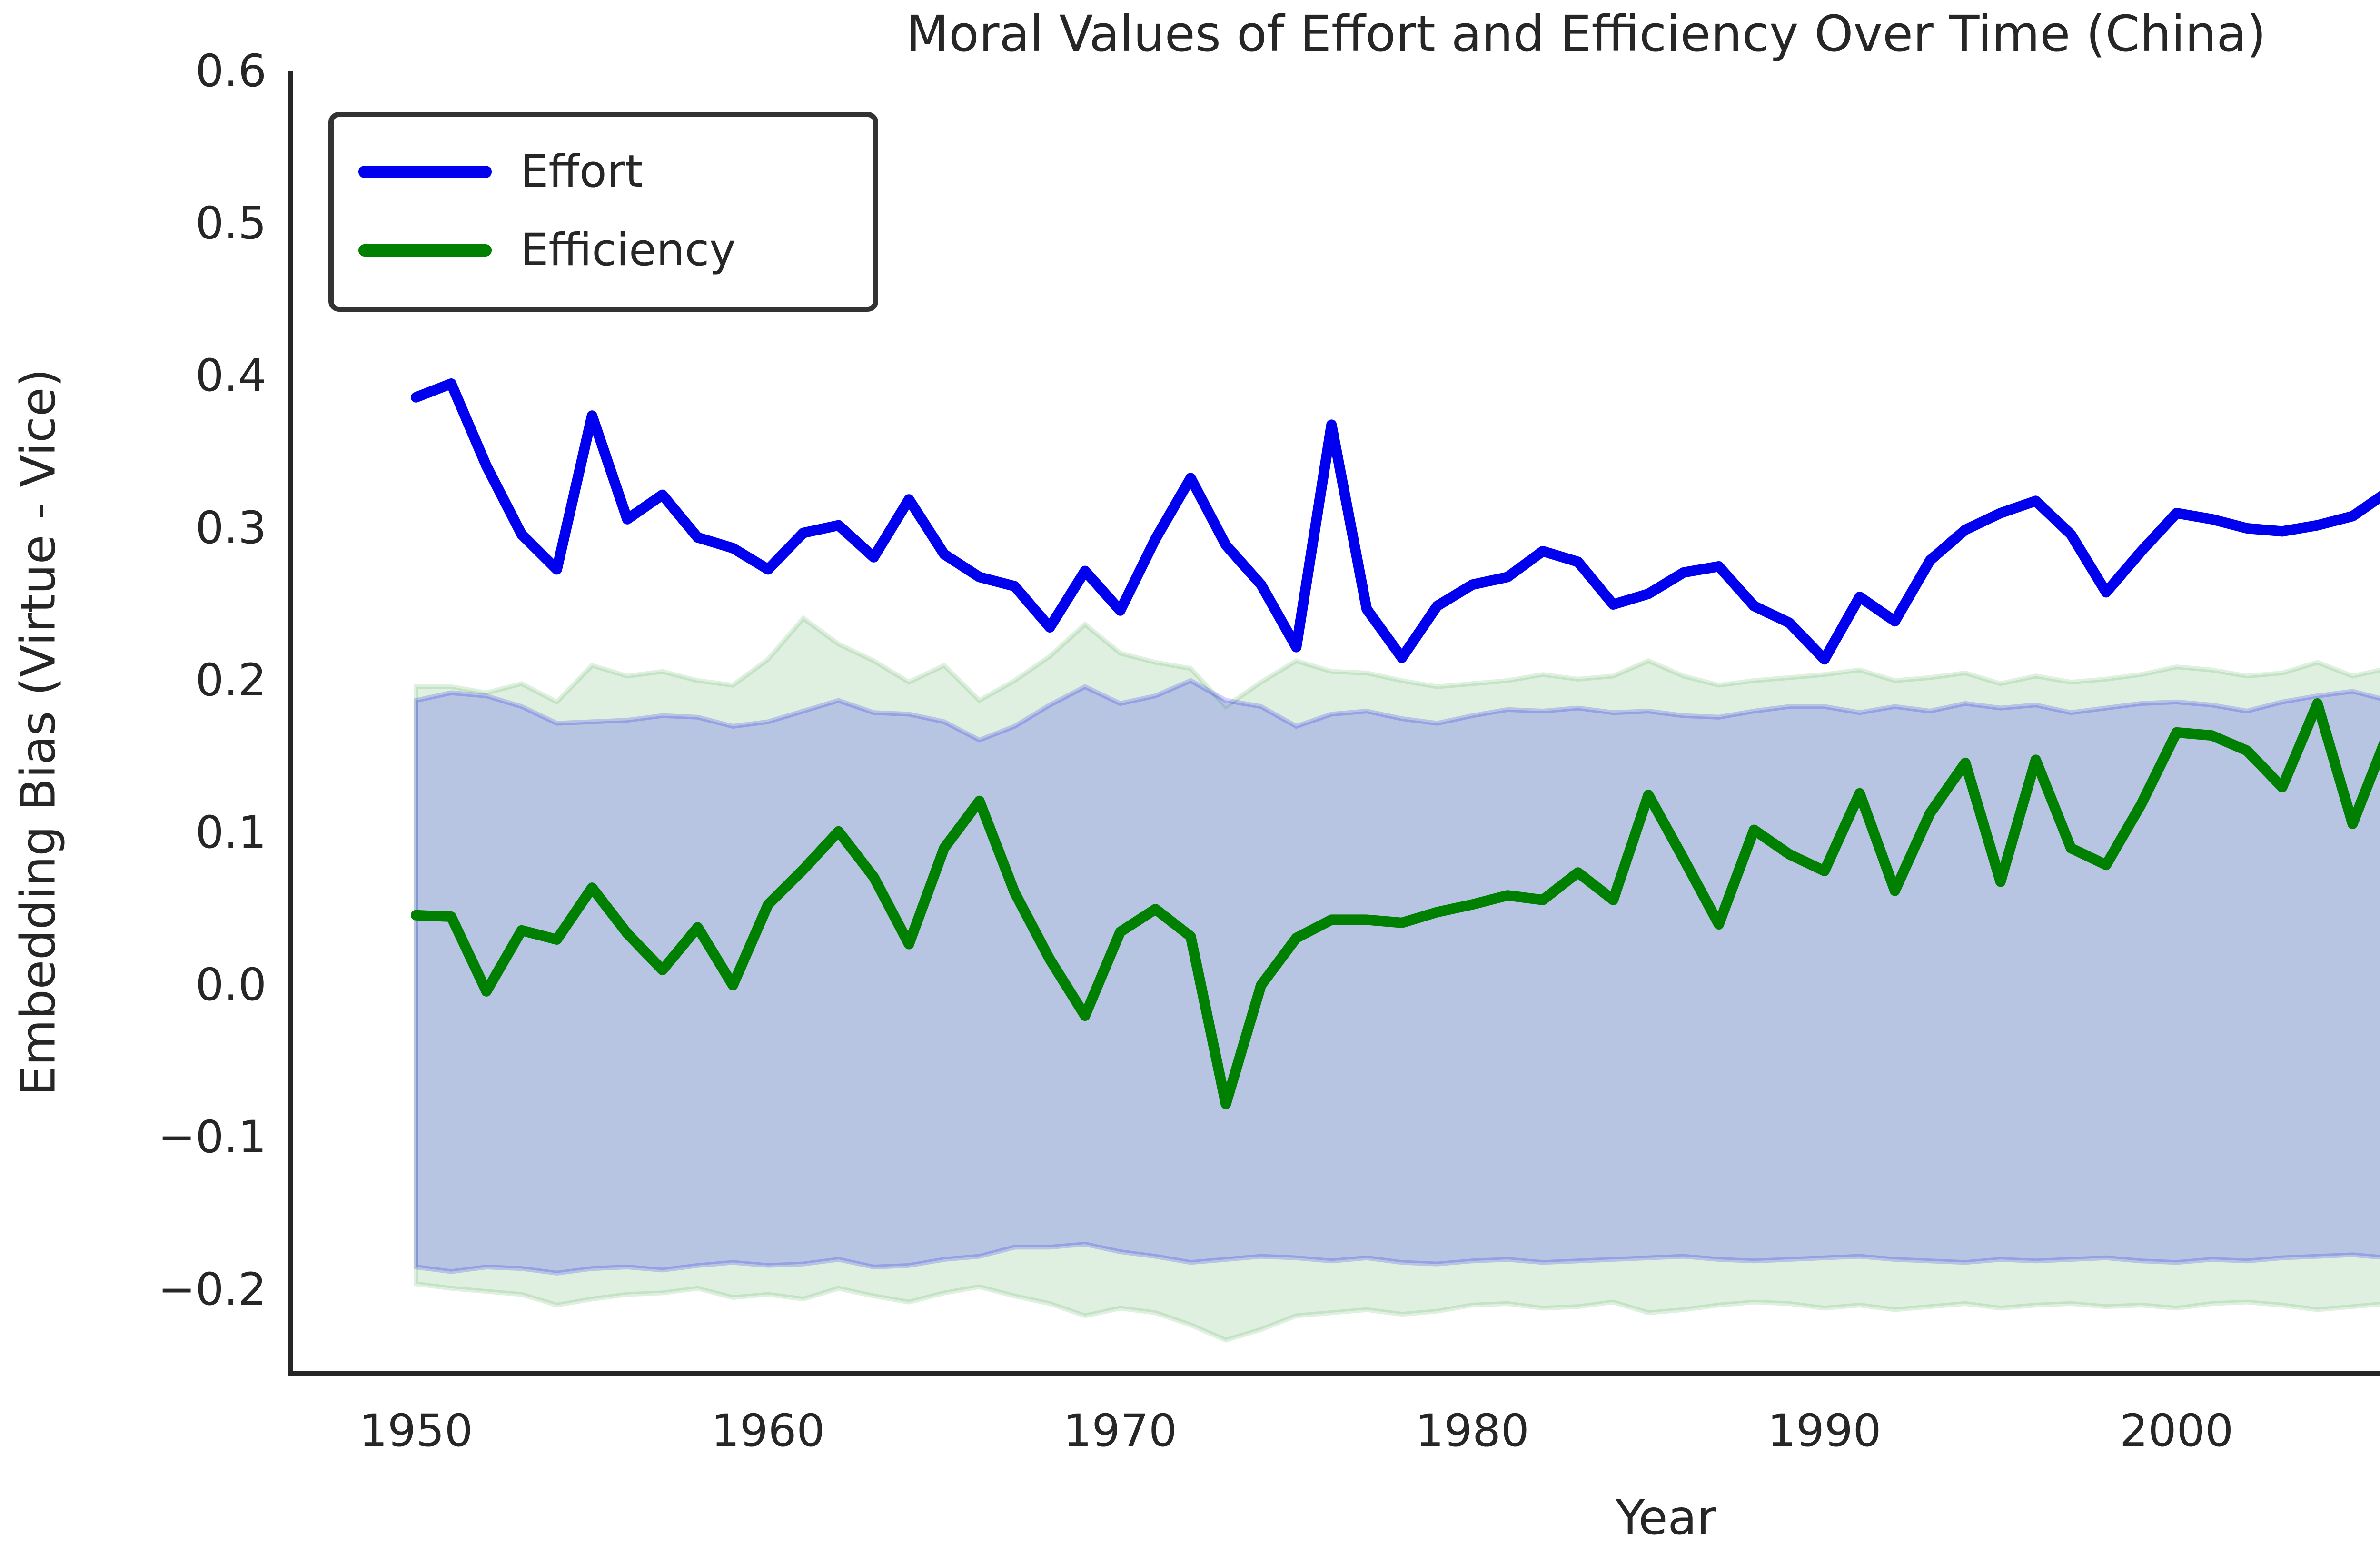 The width and height of the screenshot is (2380, 1564). What do you see at coordinates (290, 723) in the screenshot?
I see `y-axis-spine` at bounding box center [290, 723].